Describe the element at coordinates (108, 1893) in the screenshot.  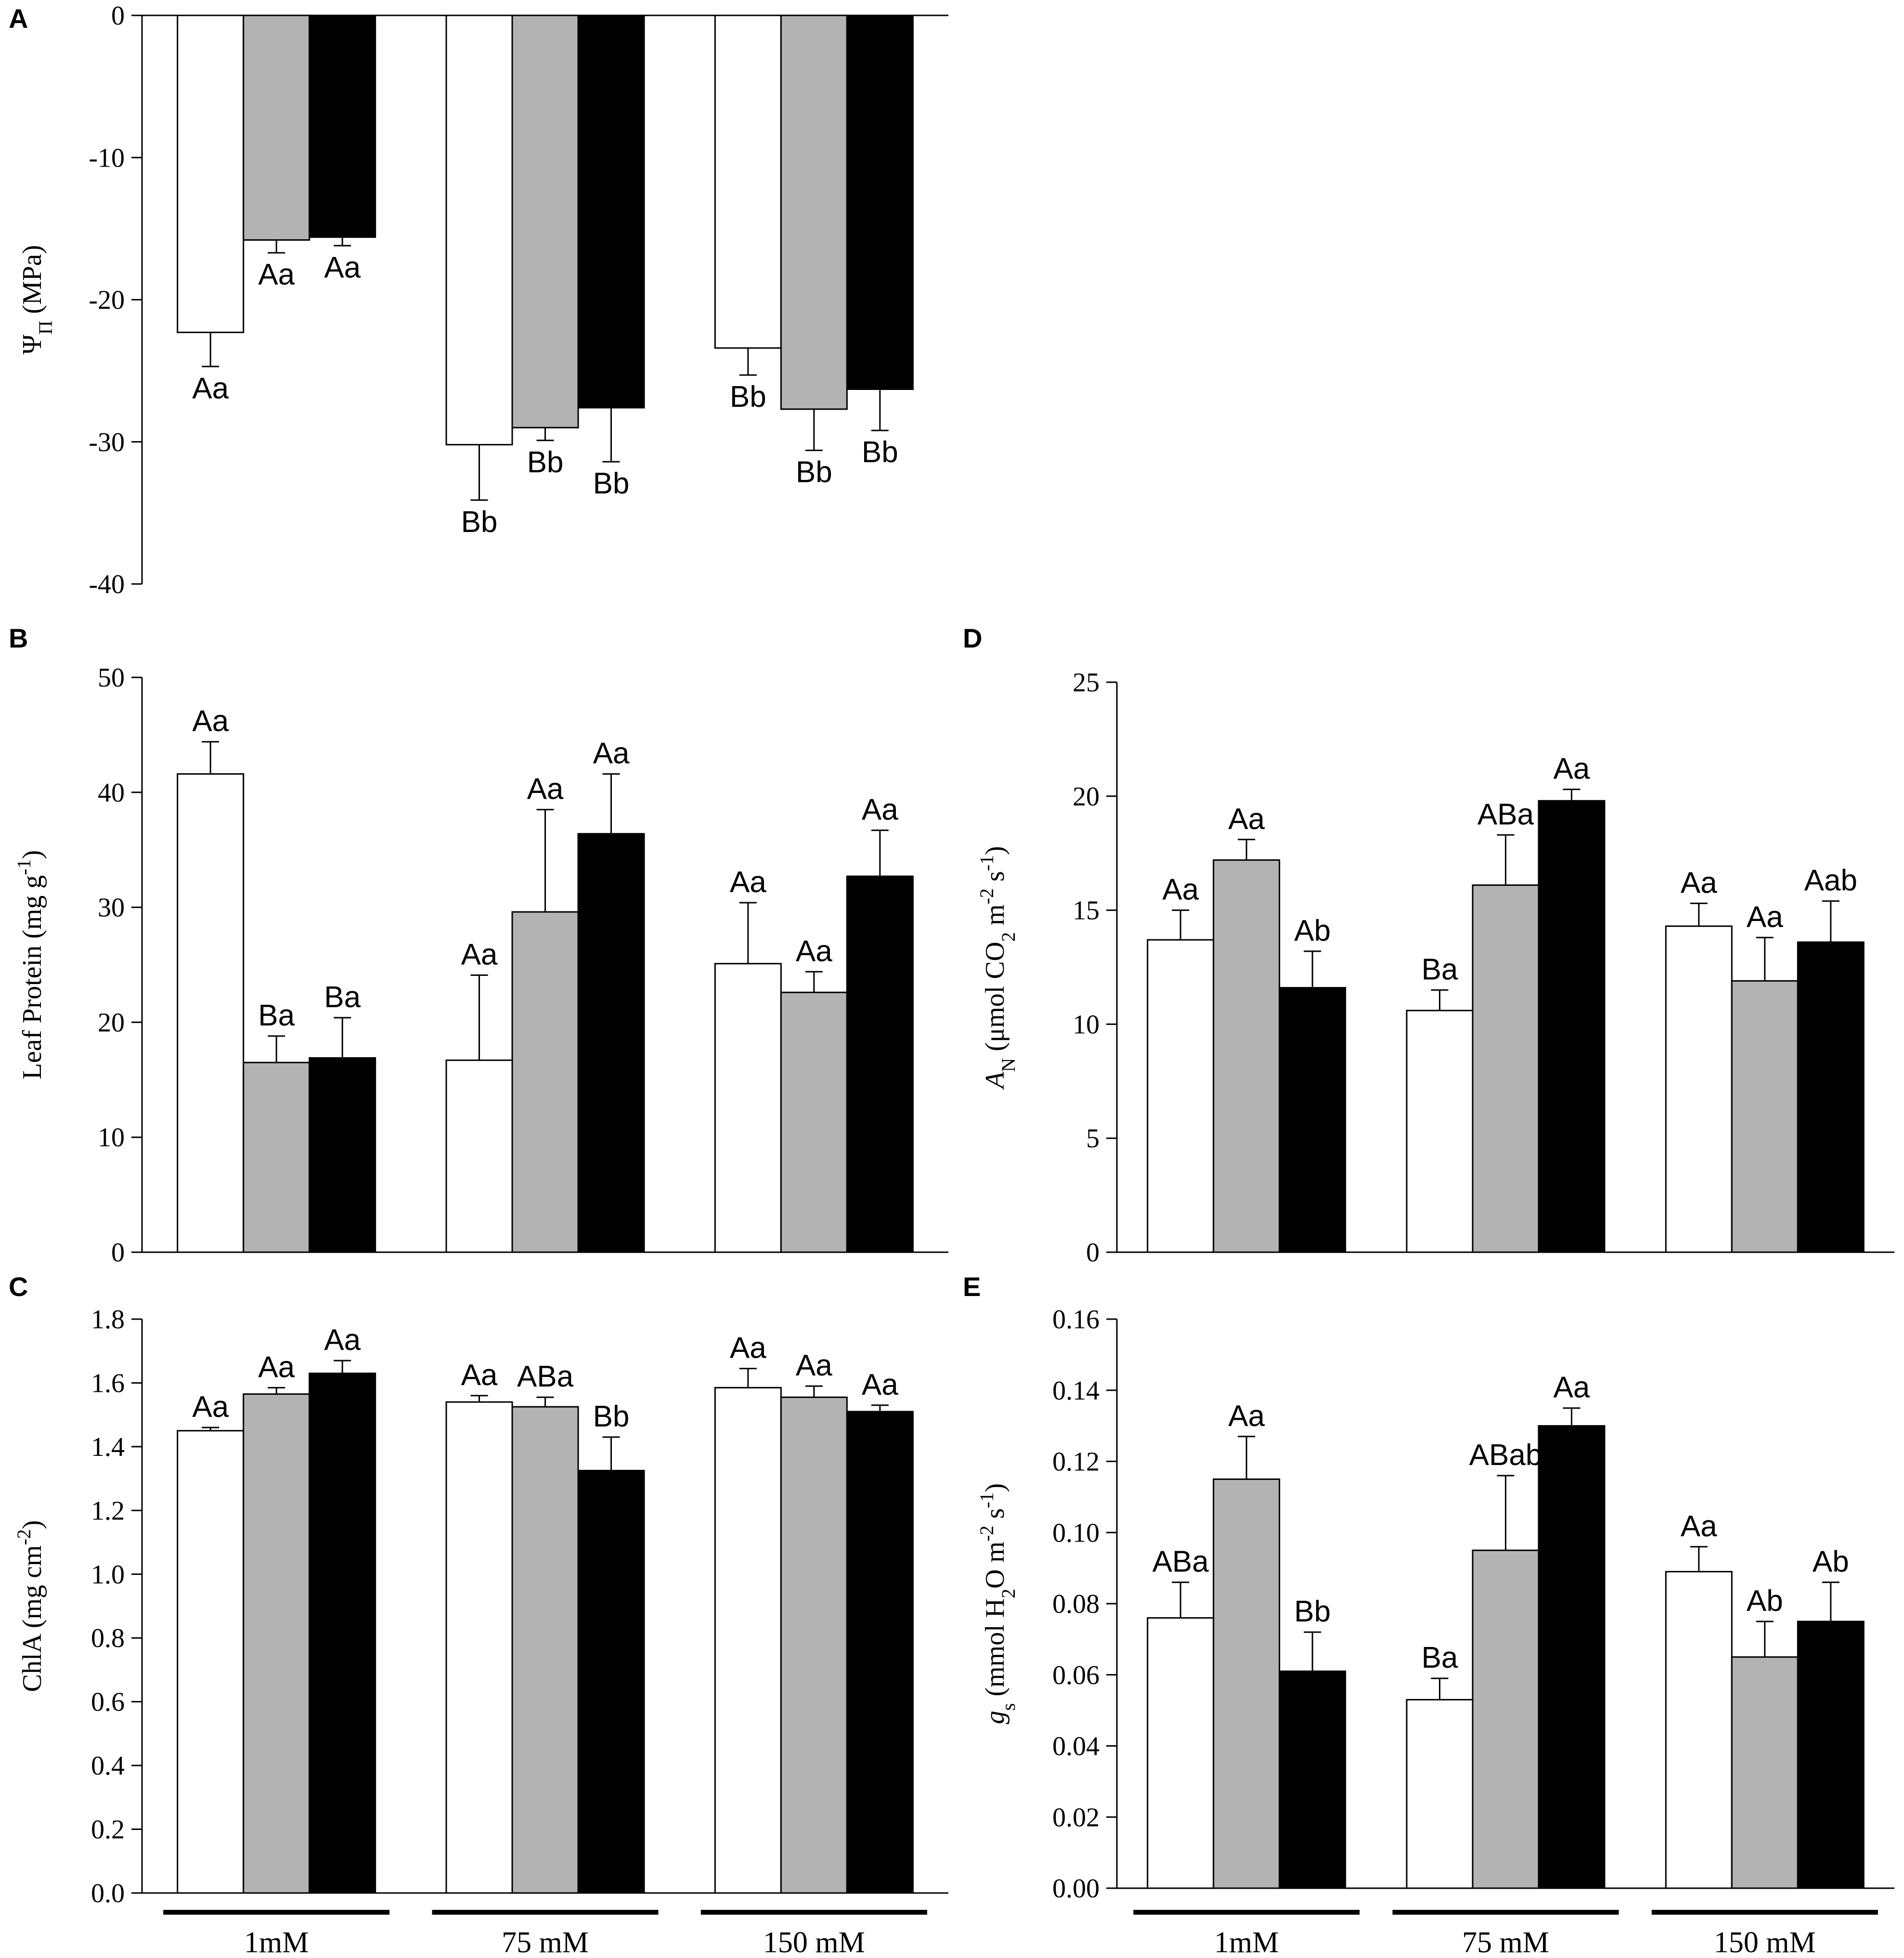
I see `y-tick-label: 0.0` at that location.